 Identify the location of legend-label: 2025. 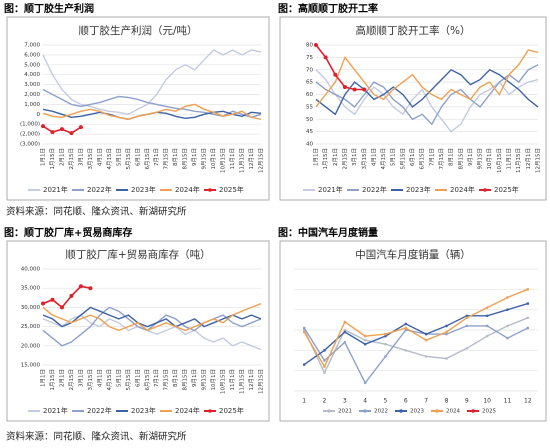
(489, 412).